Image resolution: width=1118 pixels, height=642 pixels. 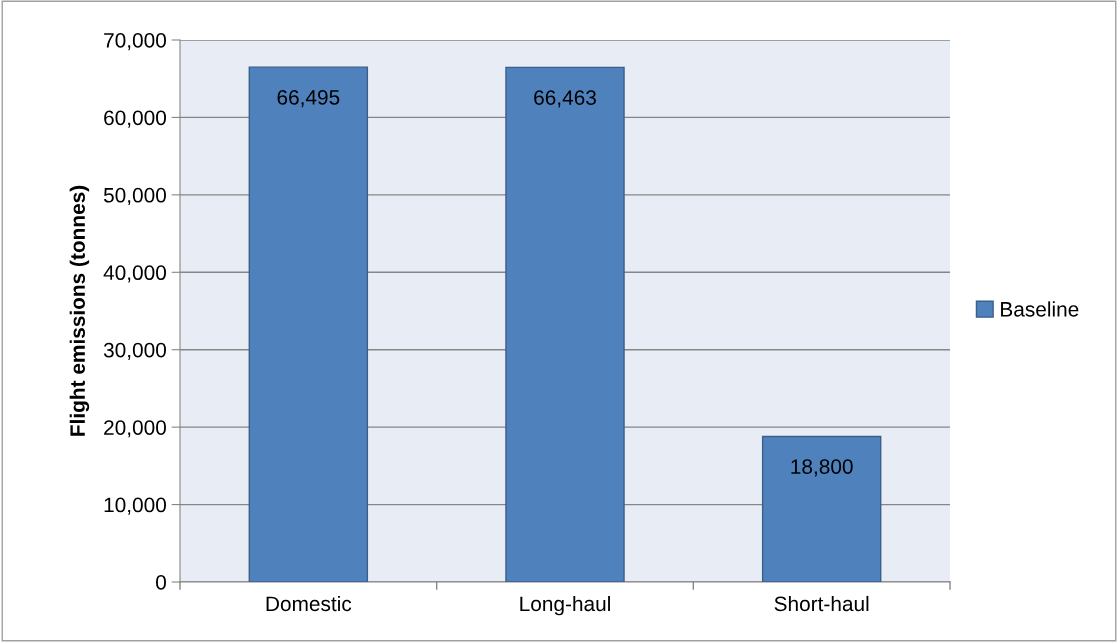 What do you see at coordinates (565, 99) in the screenshot?
I see `data-label: 66,463` at bounding box center [565, 99].